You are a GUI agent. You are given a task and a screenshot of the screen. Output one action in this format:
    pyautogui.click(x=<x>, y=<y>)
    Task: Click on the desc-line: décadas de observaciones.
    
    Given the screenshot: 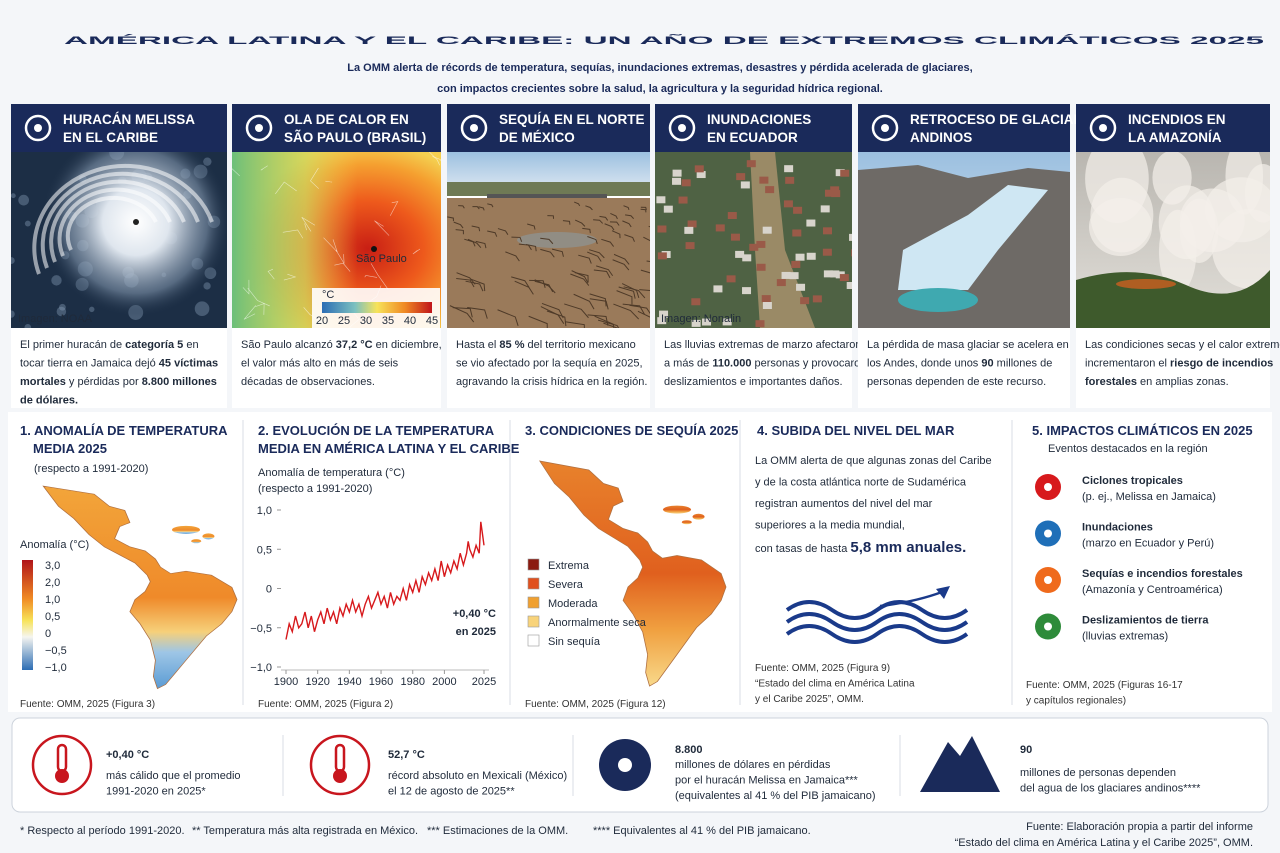 What is the action you would take?
    pyautogui.click(x=308, y=382)
    